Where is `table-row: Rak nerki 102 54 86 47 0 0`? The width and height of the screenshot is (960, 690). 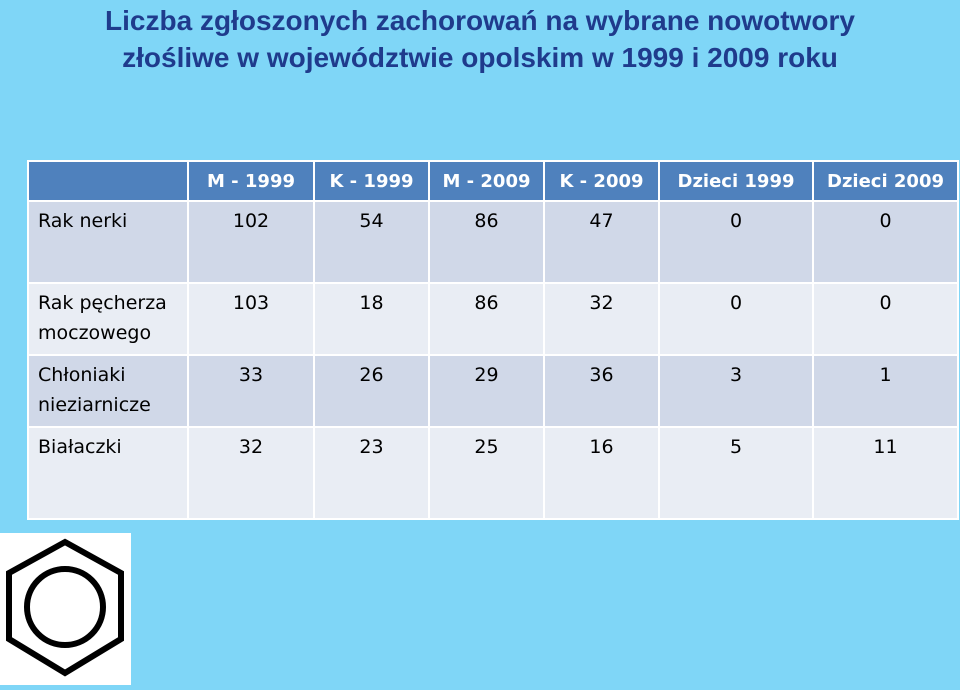
table-row: Rak nerki 102 54 86 47 0 0 is located at coordinates (493, 242).